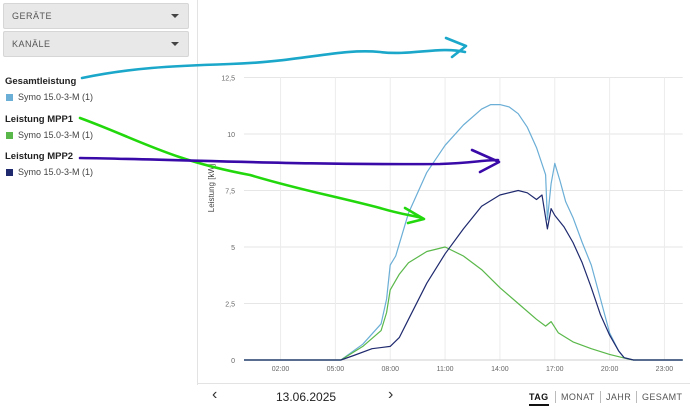  What do you see at coordinates (444, 397) in the screenshot?
I see `footer-bar: ‹ 13.06.2025 › TAG MONAT JAHR GESAMT` at bounding box center [444, 397].